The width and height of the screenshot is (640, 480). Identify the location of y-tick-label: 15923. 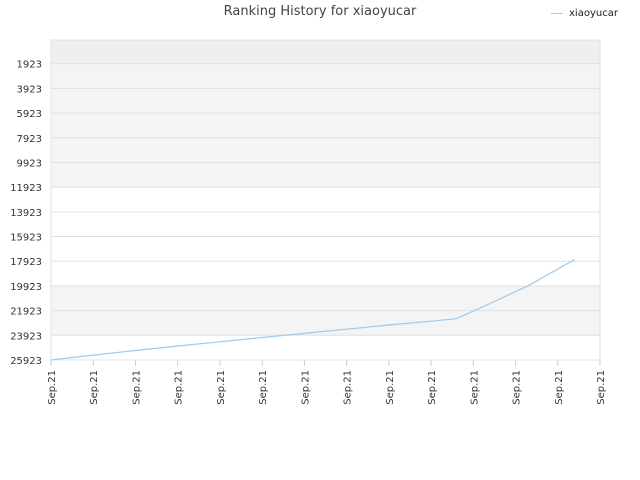
(26, 238).